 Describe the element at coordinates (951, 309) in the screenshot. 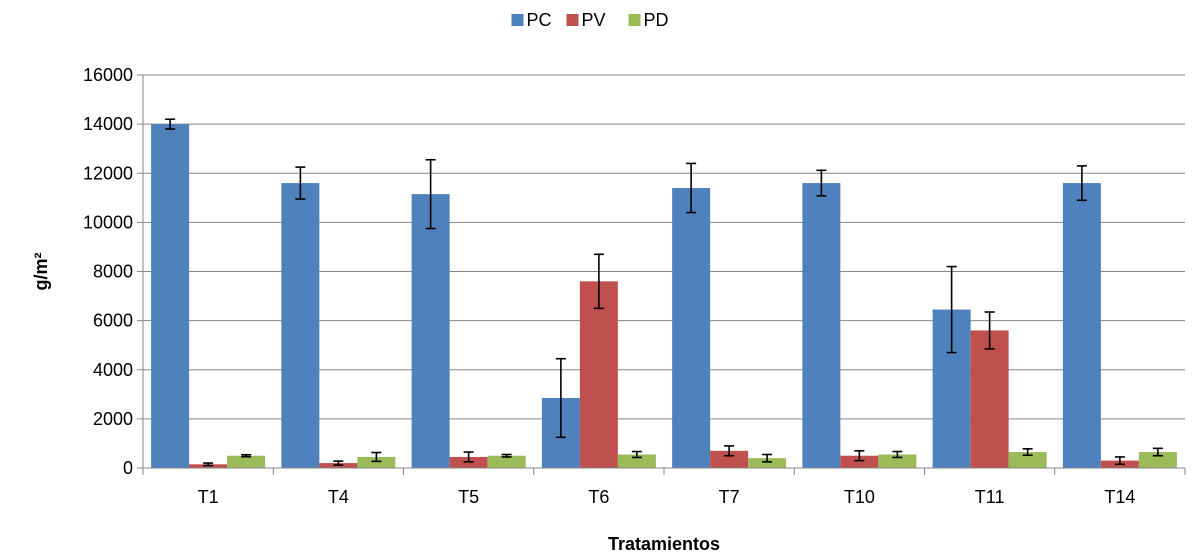

I see `error-bar-pc-t11` at that location.